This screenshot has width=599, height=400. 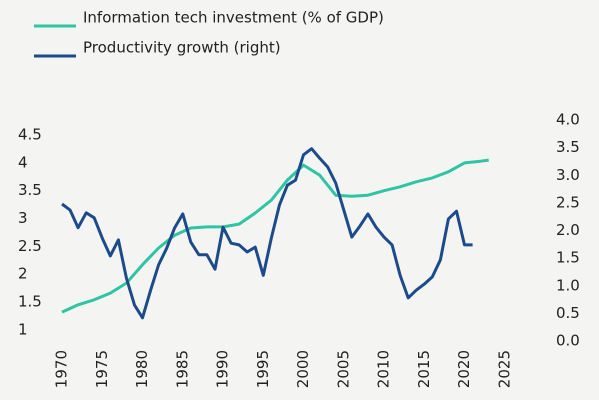 I want to click on y-tick-label: 3.5, so click(x=30, y=190).